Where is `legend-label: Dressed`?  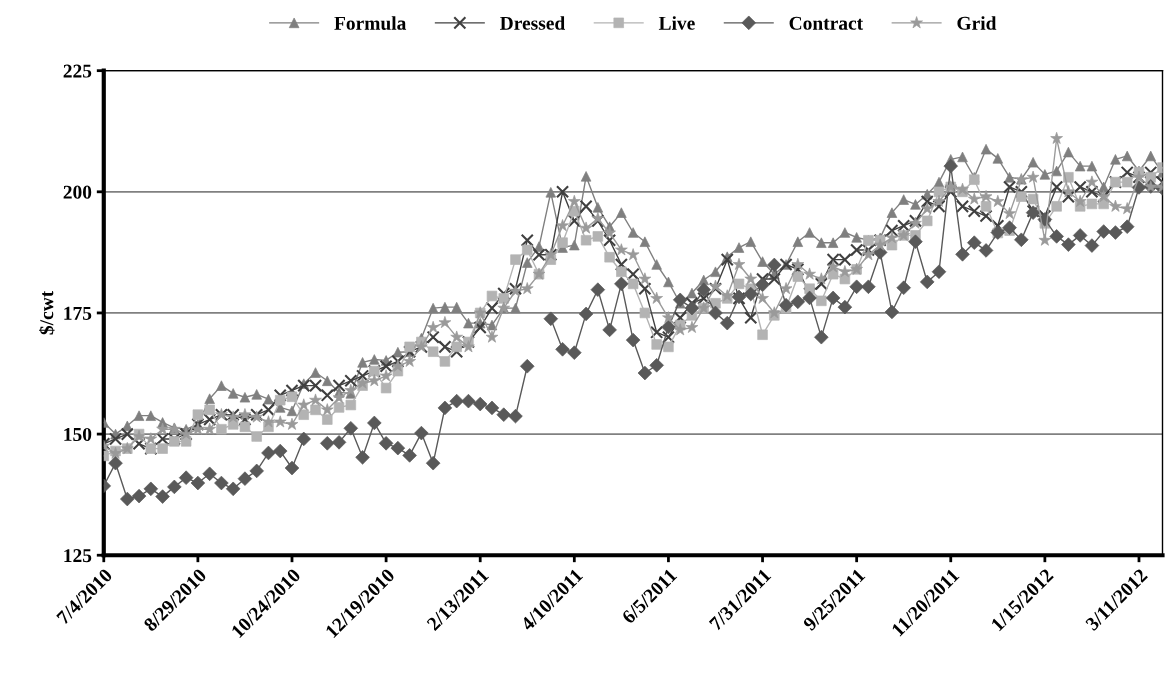 legend-label: Dressed is located at coordinates (533, 23).